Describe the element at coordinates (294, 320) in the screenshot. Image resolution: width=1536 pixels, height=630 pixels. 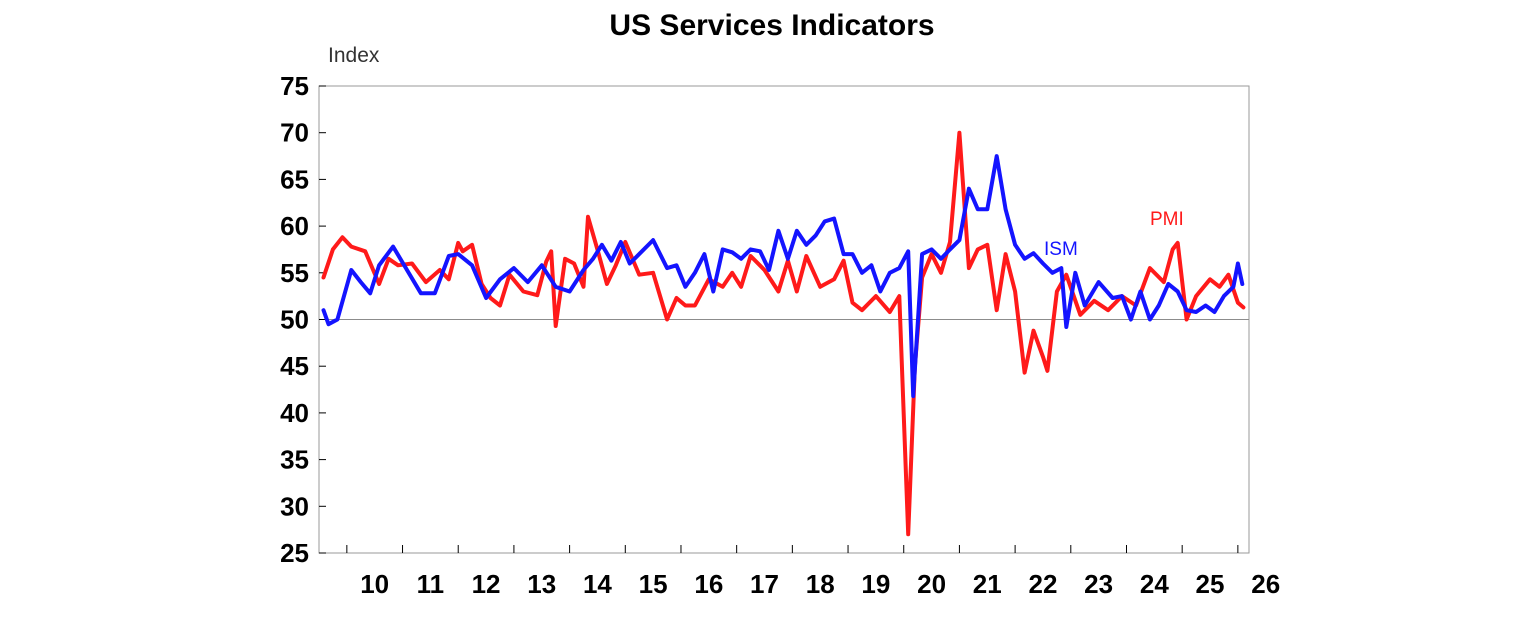
I see `y-tick-label: 50` at that location.